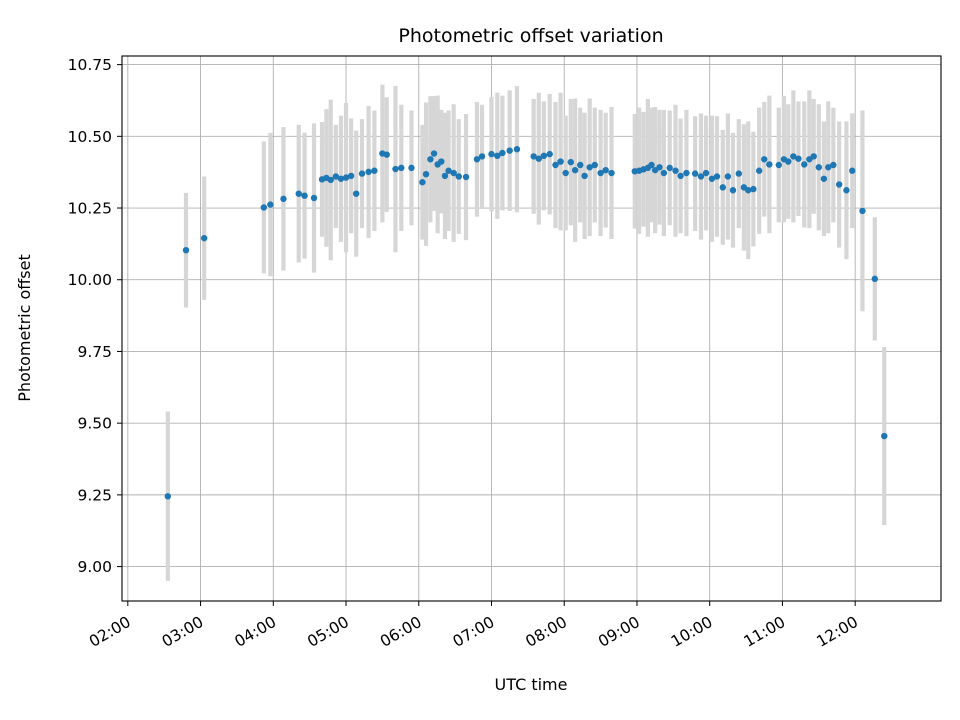 This screenshot has width=960, height=720. Describe the element at coordinates (94, 495) in the screenshot. I see `y-tick-label: 9.25` at that location.